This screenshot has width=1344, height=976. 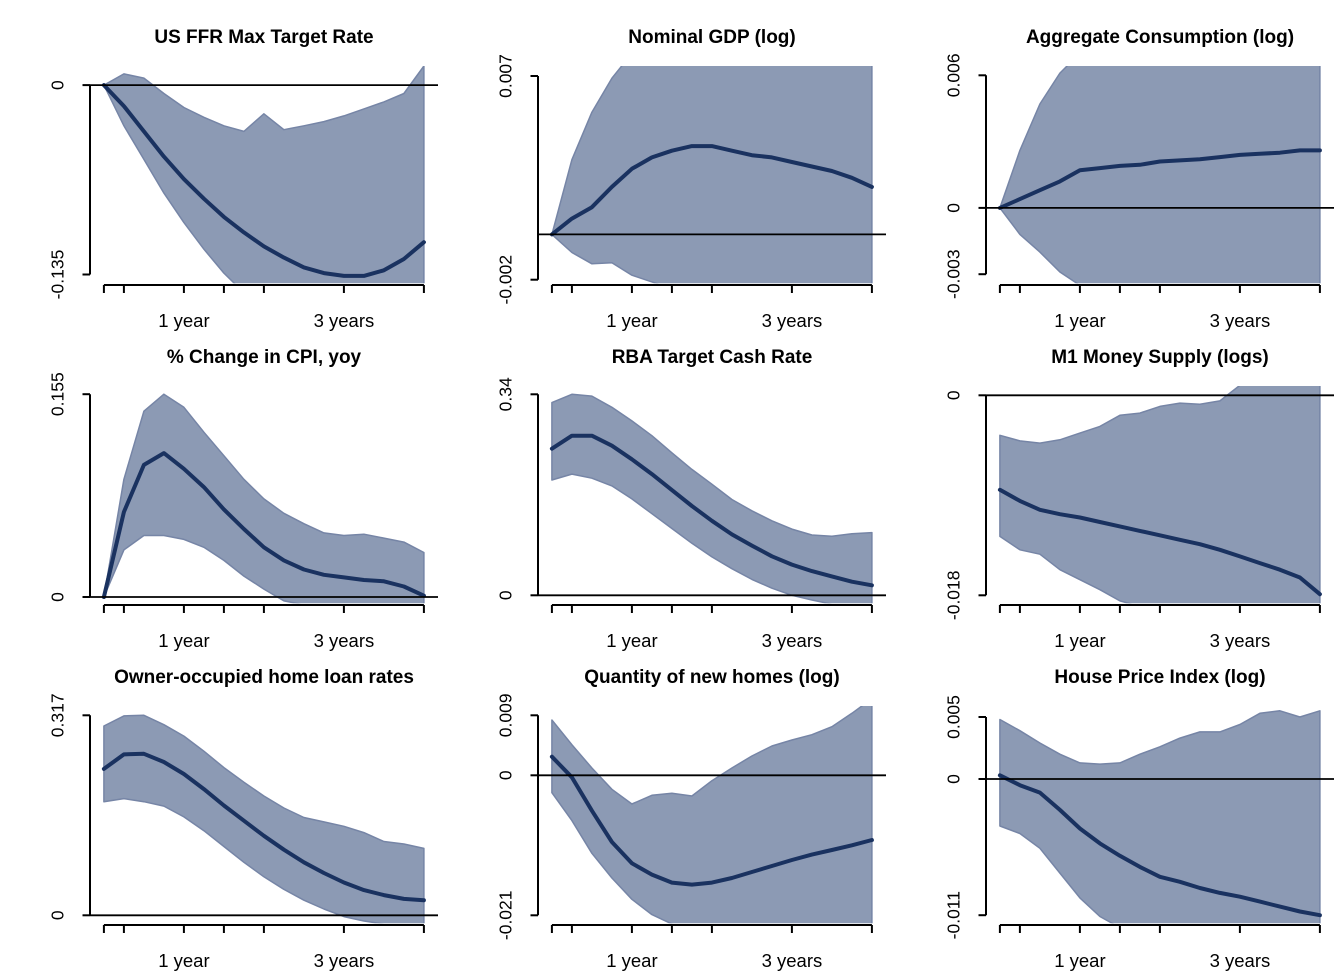 What do you see at coordinates (58, 394) in the screenshot?
I see `svg-text: 0.155` at bounding box center [58, 394].